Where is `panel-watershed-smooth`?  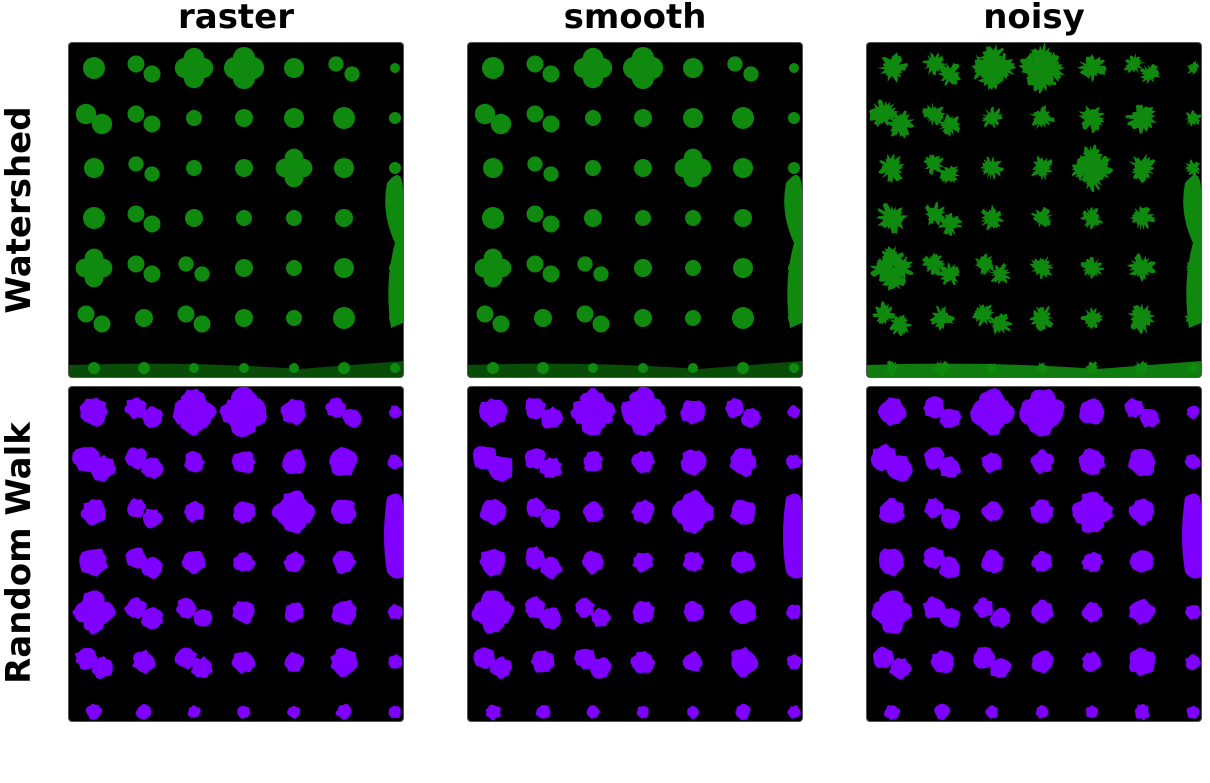 panel-watershed-smooth is located at coordinates (635, 210).